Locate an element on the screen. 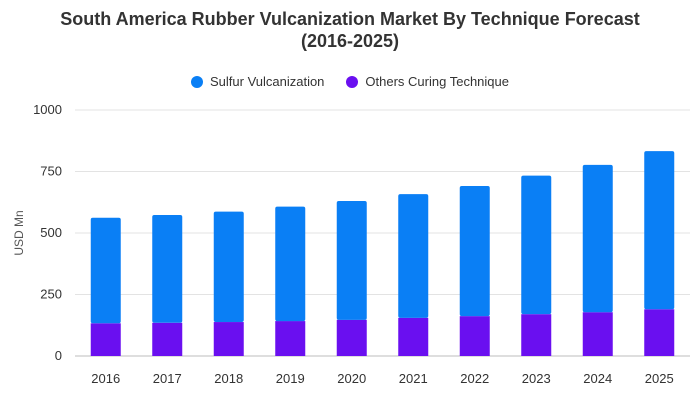 This screenshot has height=400, width=700. bar-sulfur-2021 is located at coordinates (413, 256).